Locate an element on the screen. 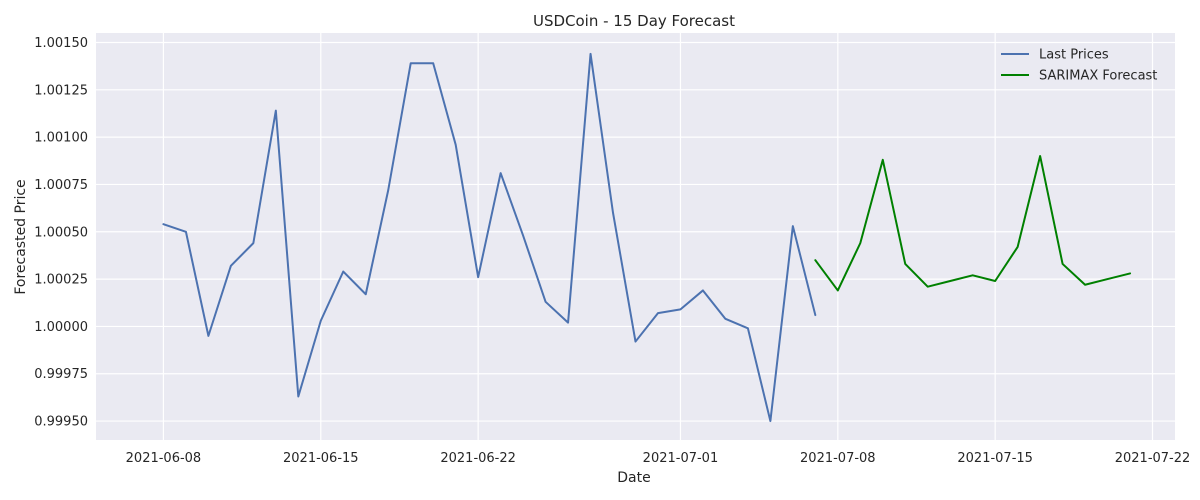 The height and width of the screenshot is (500, 1200). legend: Last Prices SARIMAX Forecast is located at coordinates (1079, 66).